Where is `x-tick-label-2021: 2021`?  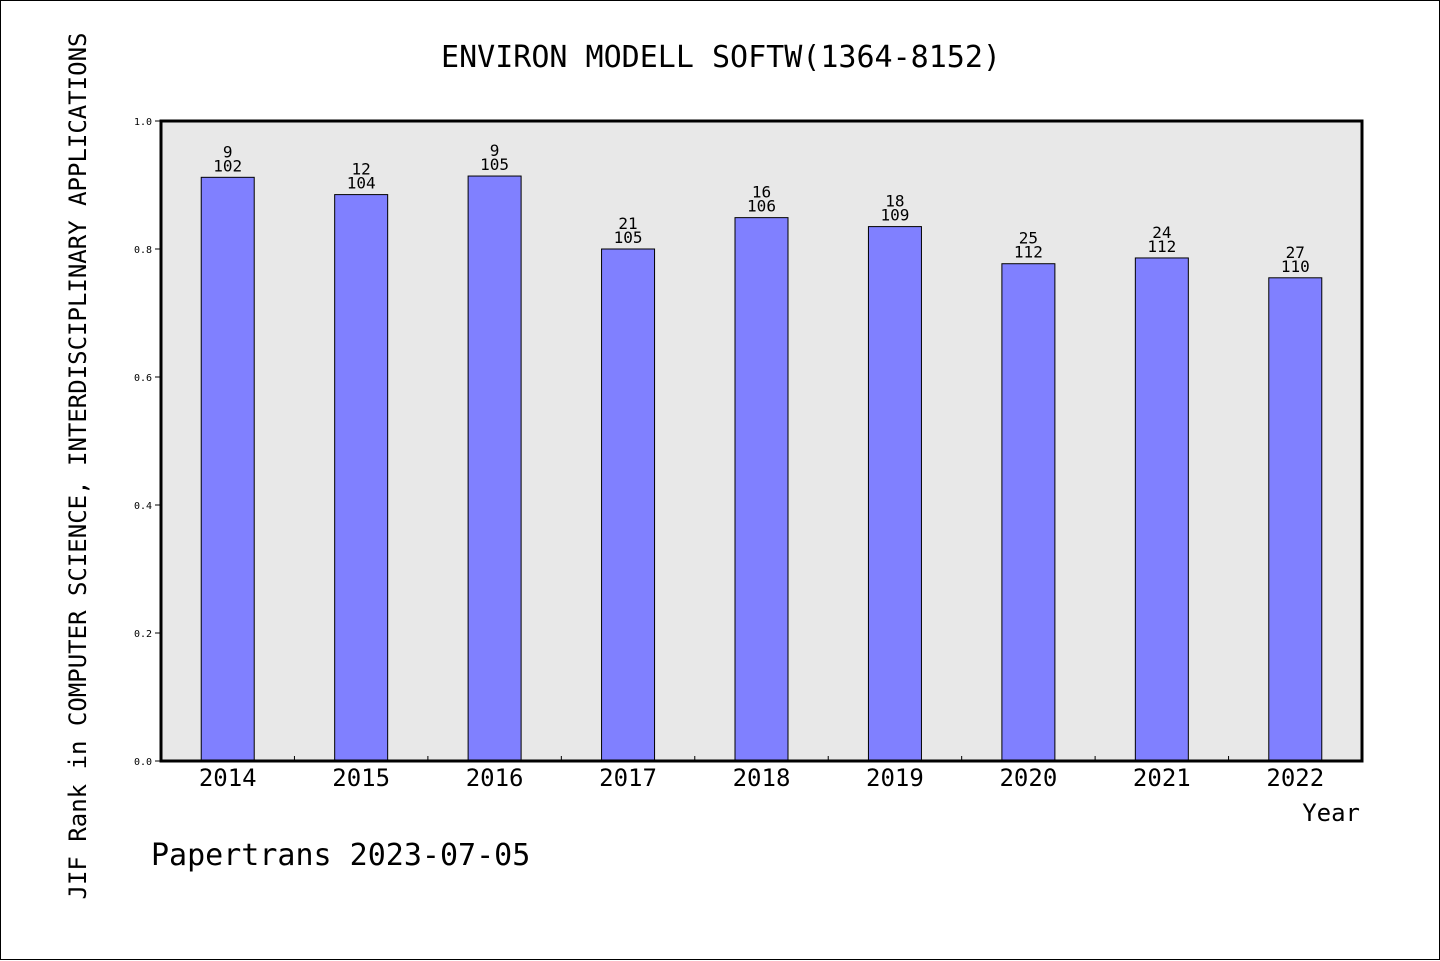
x-tick-label-2021: 2021 is located at coordinates (1162, 778).